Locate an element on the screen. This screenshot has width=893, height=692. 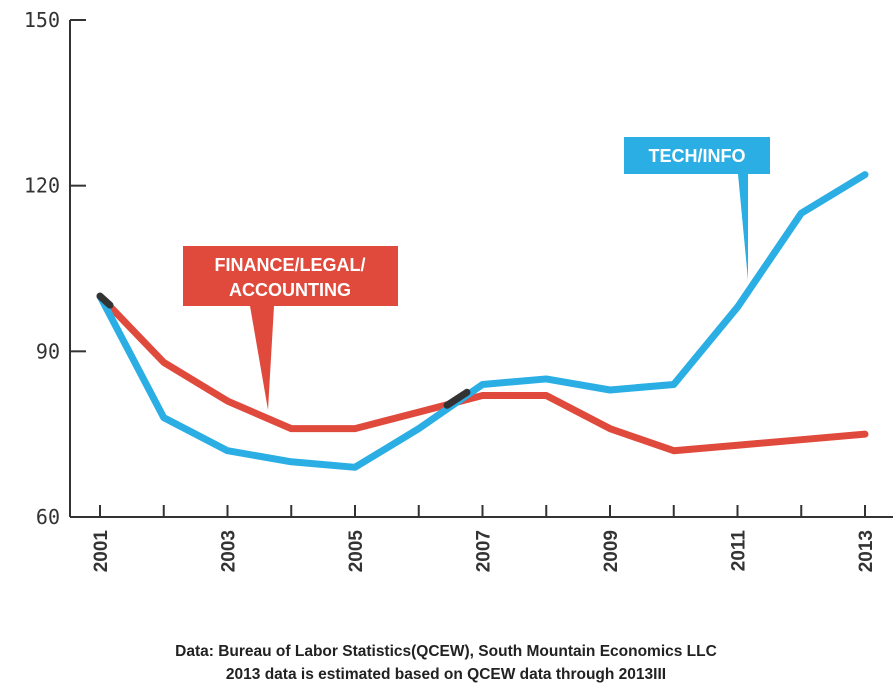
x-tick-label-3: 2007 is located at coordinates (484, 551).